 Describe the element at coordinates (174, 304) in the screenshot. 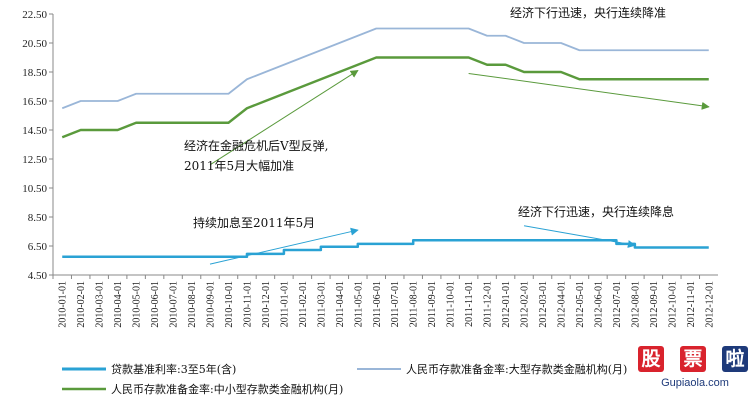

I see `x-tick-label: 2010-07-01` at that location.